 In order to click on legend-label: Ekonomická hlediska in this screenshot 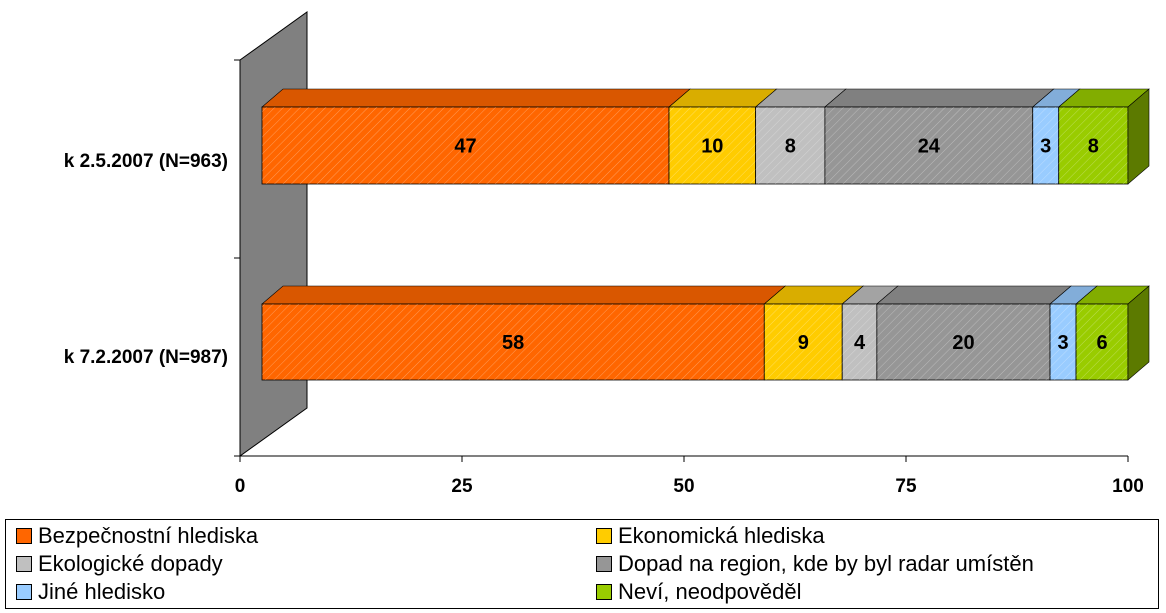, I will do `click(721, 535)`.